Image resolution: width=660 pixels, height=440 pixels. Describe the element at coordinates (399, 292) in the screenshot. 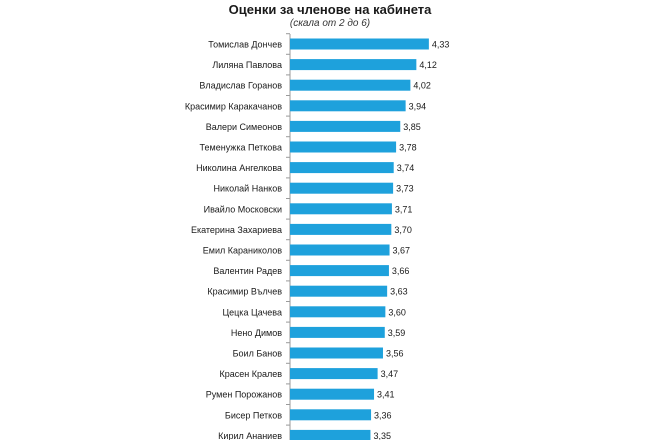

I see `data-label: 3,63` at that location.